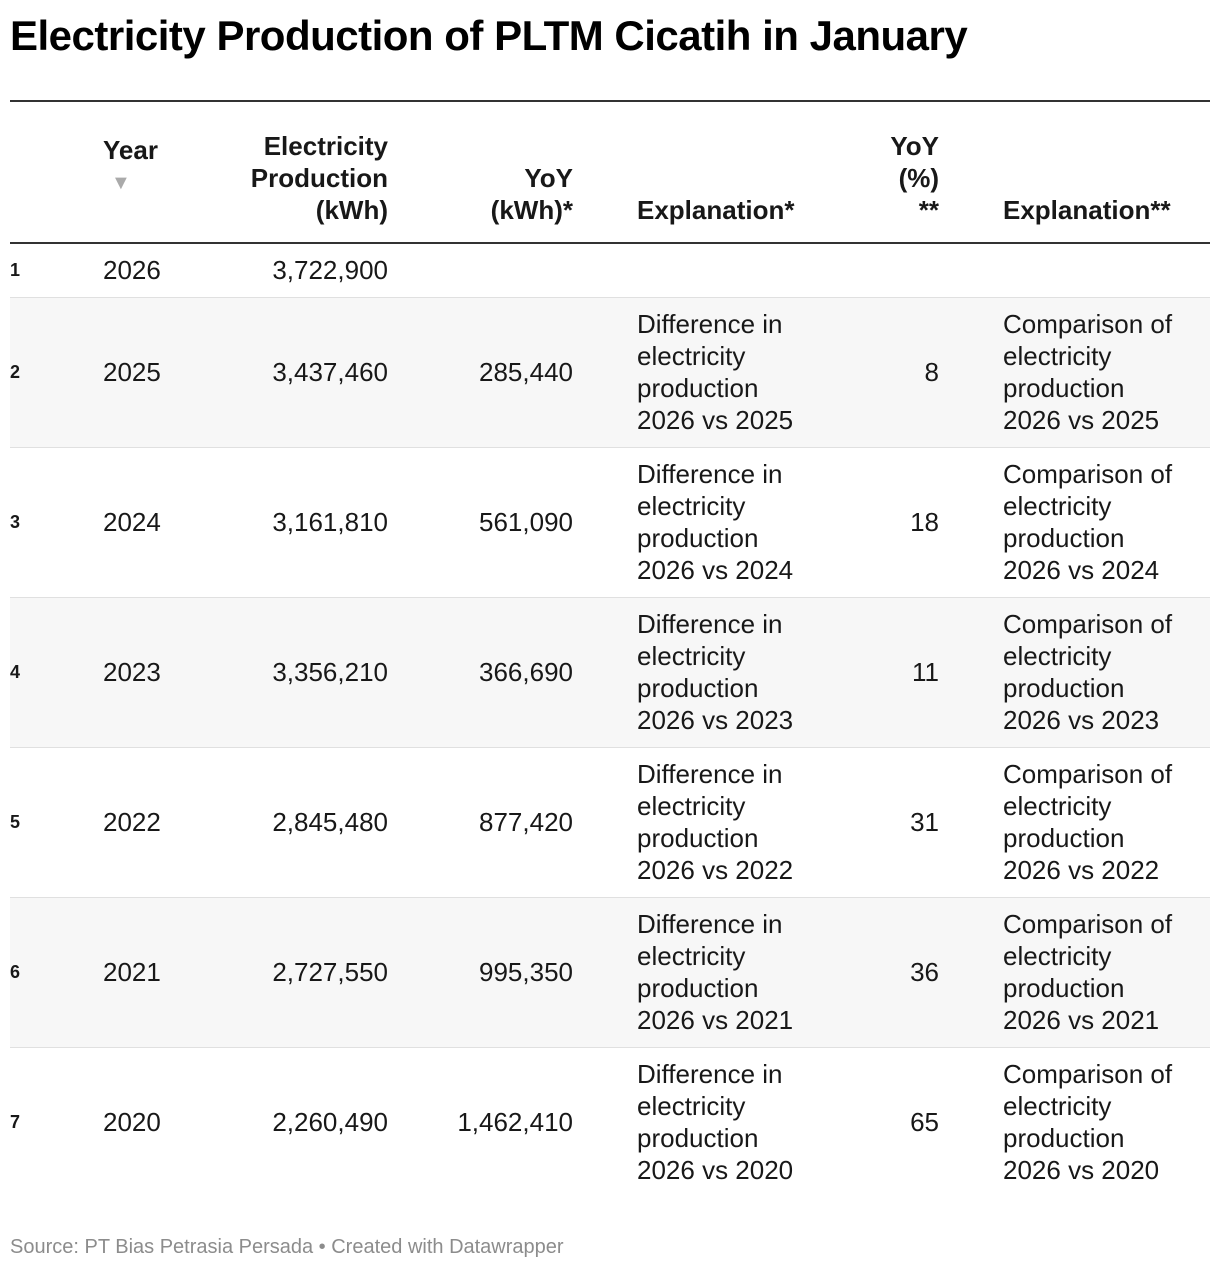  Describe the element at coordinates (526, 972) in the screenshot. I see `cell-yoy-kwh: 995,350` at that location.